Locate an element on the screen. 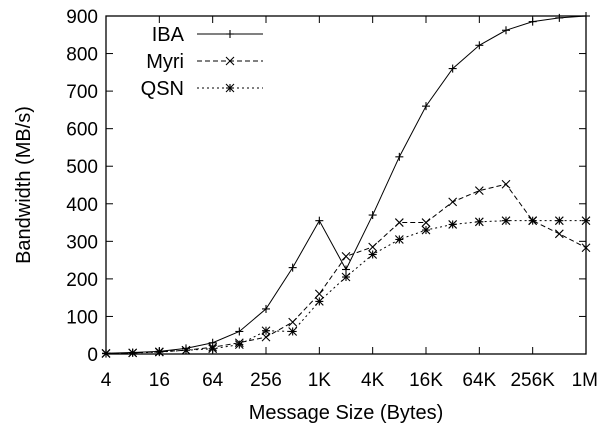 The height and width of the screenshot is (432, 613). y-tick-label: 400 is located at coordinates (82, 205).